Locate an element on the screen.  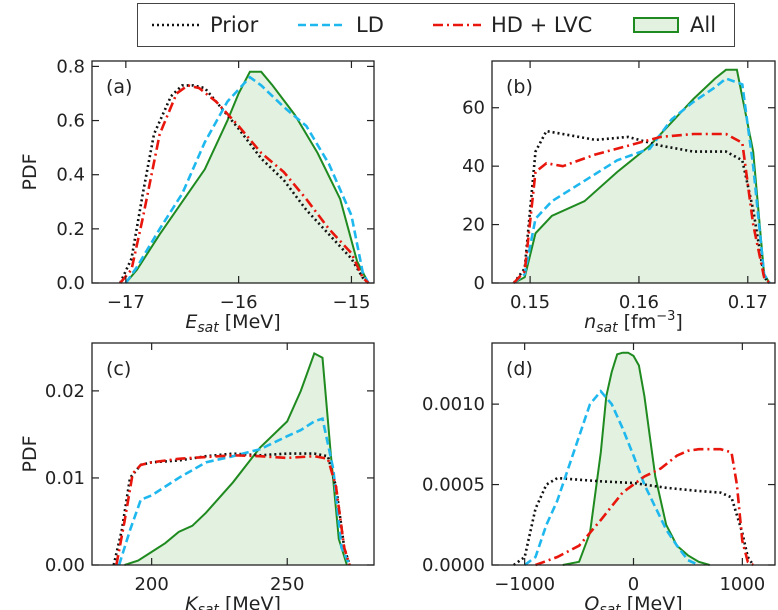
y-tick-label: 0.2 is located at coordinates (70, 229).